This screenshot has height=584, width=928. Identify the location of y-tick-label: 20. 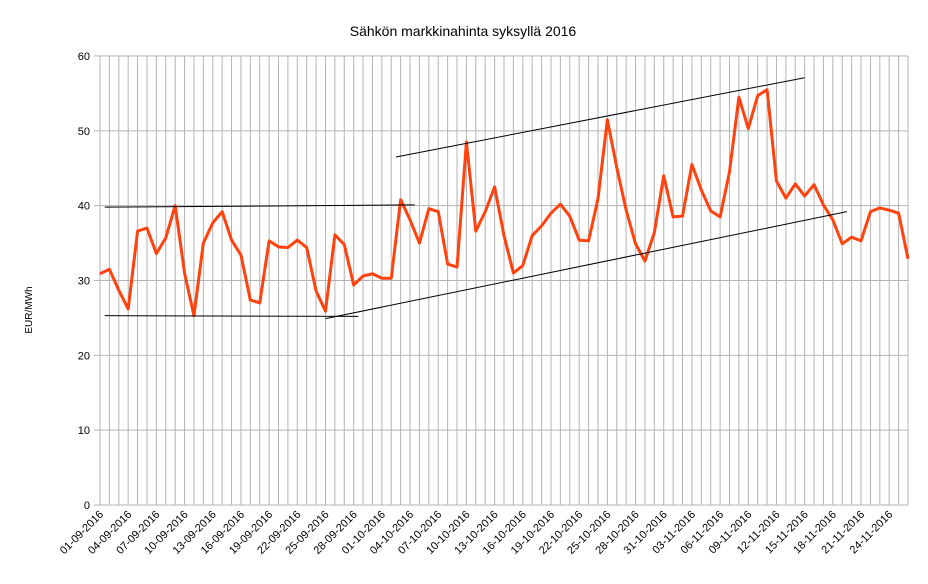
(84, 356).